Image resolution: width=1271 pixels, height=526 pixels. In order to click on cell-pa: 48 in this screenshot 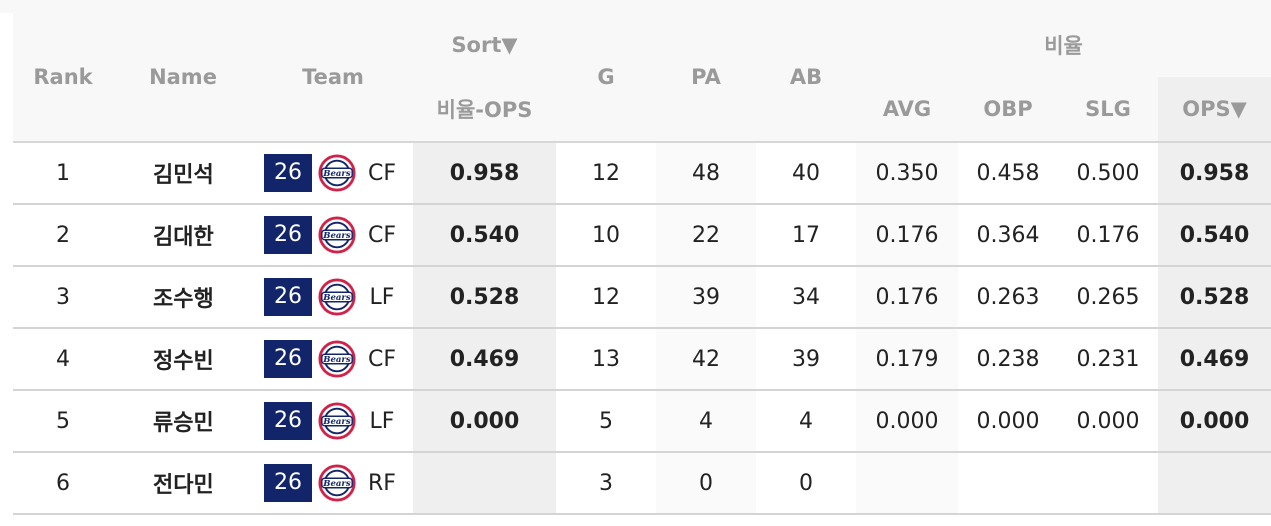, I will do `click(706, 173)`.